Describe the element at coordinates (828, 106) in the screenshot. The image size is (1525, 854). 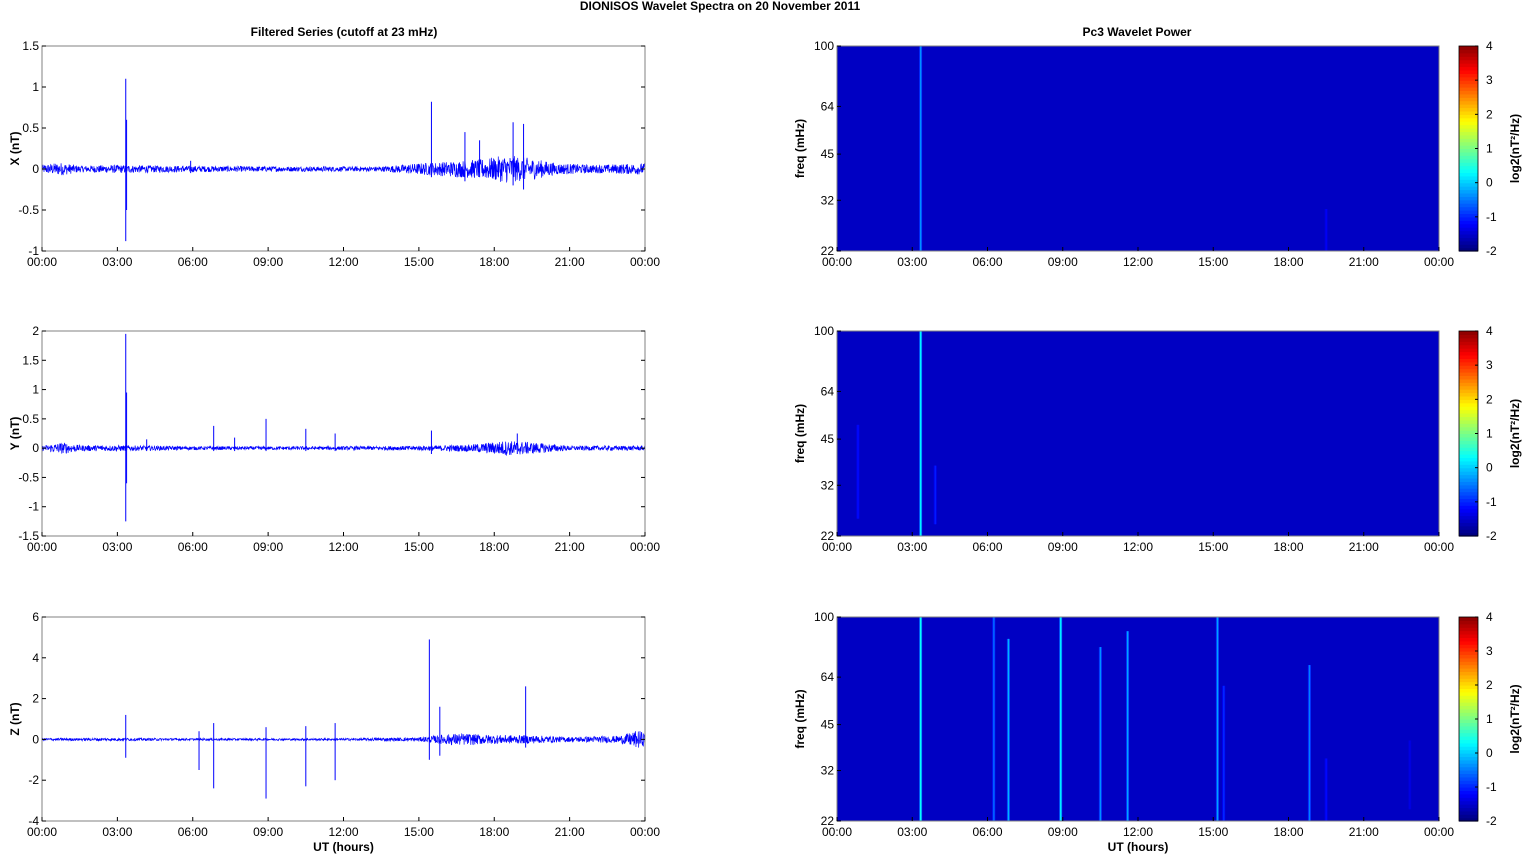
I see `spectrogram-panel-1-ytick-label: 64` at that location.